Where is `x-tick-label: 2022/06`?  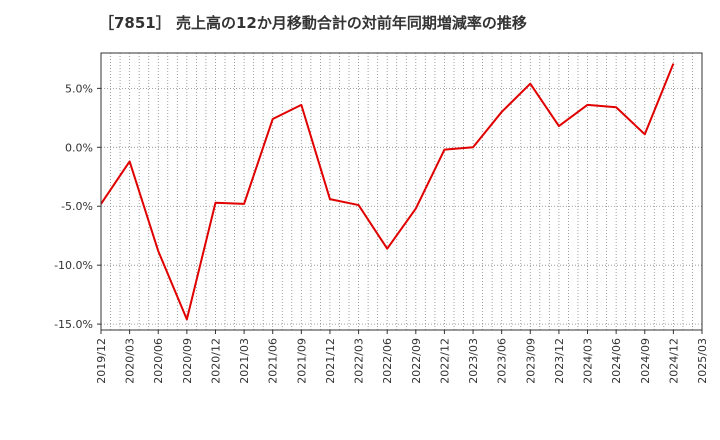 x-tick-label: 2022/06 is located at coordinates (387, 361).